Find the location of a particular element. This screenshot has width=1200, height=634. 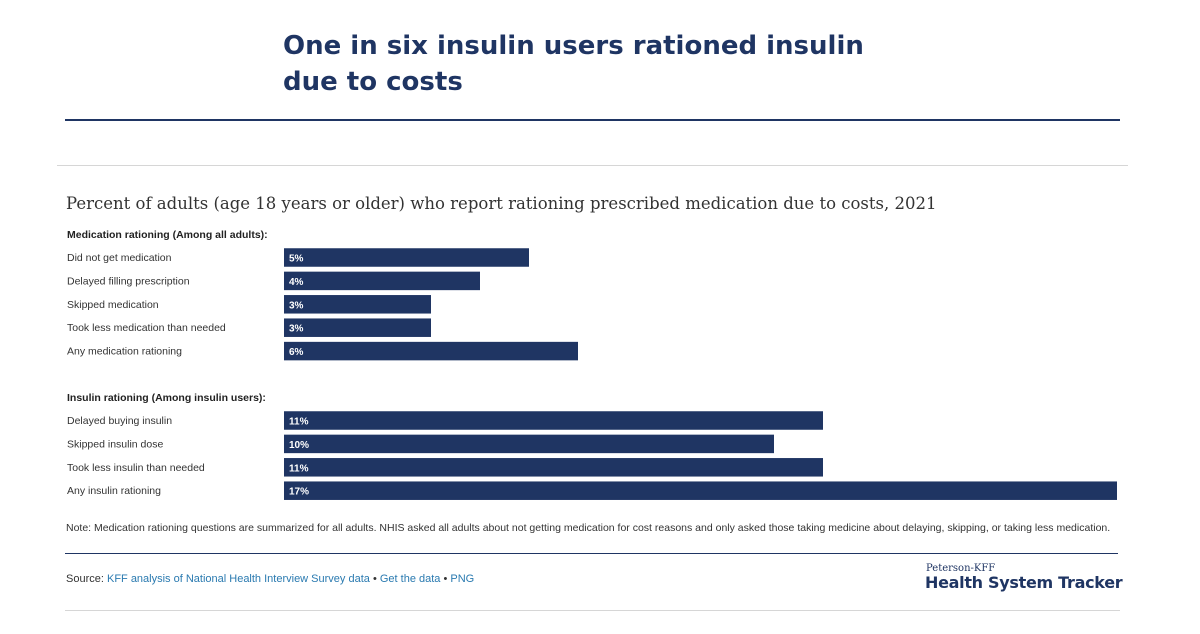

category-label: Any medication rationing is located at coordinates (124, 352).